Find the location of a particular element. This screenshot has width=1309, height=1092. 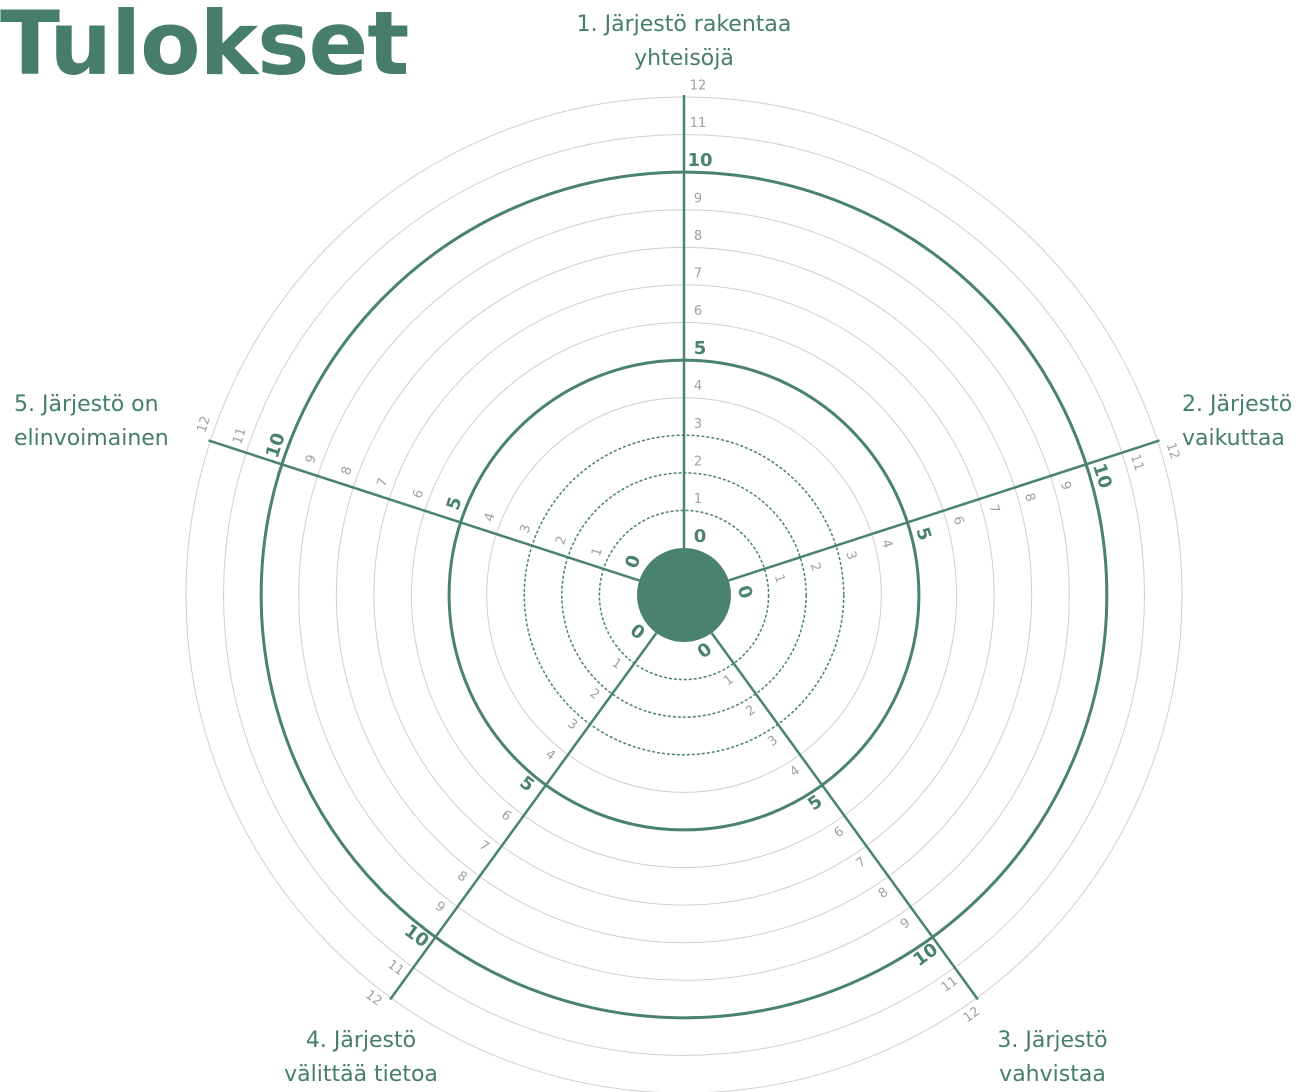

axis-label: 3. Järjestö vahvistaa is located at coordinates (1052, 1057).